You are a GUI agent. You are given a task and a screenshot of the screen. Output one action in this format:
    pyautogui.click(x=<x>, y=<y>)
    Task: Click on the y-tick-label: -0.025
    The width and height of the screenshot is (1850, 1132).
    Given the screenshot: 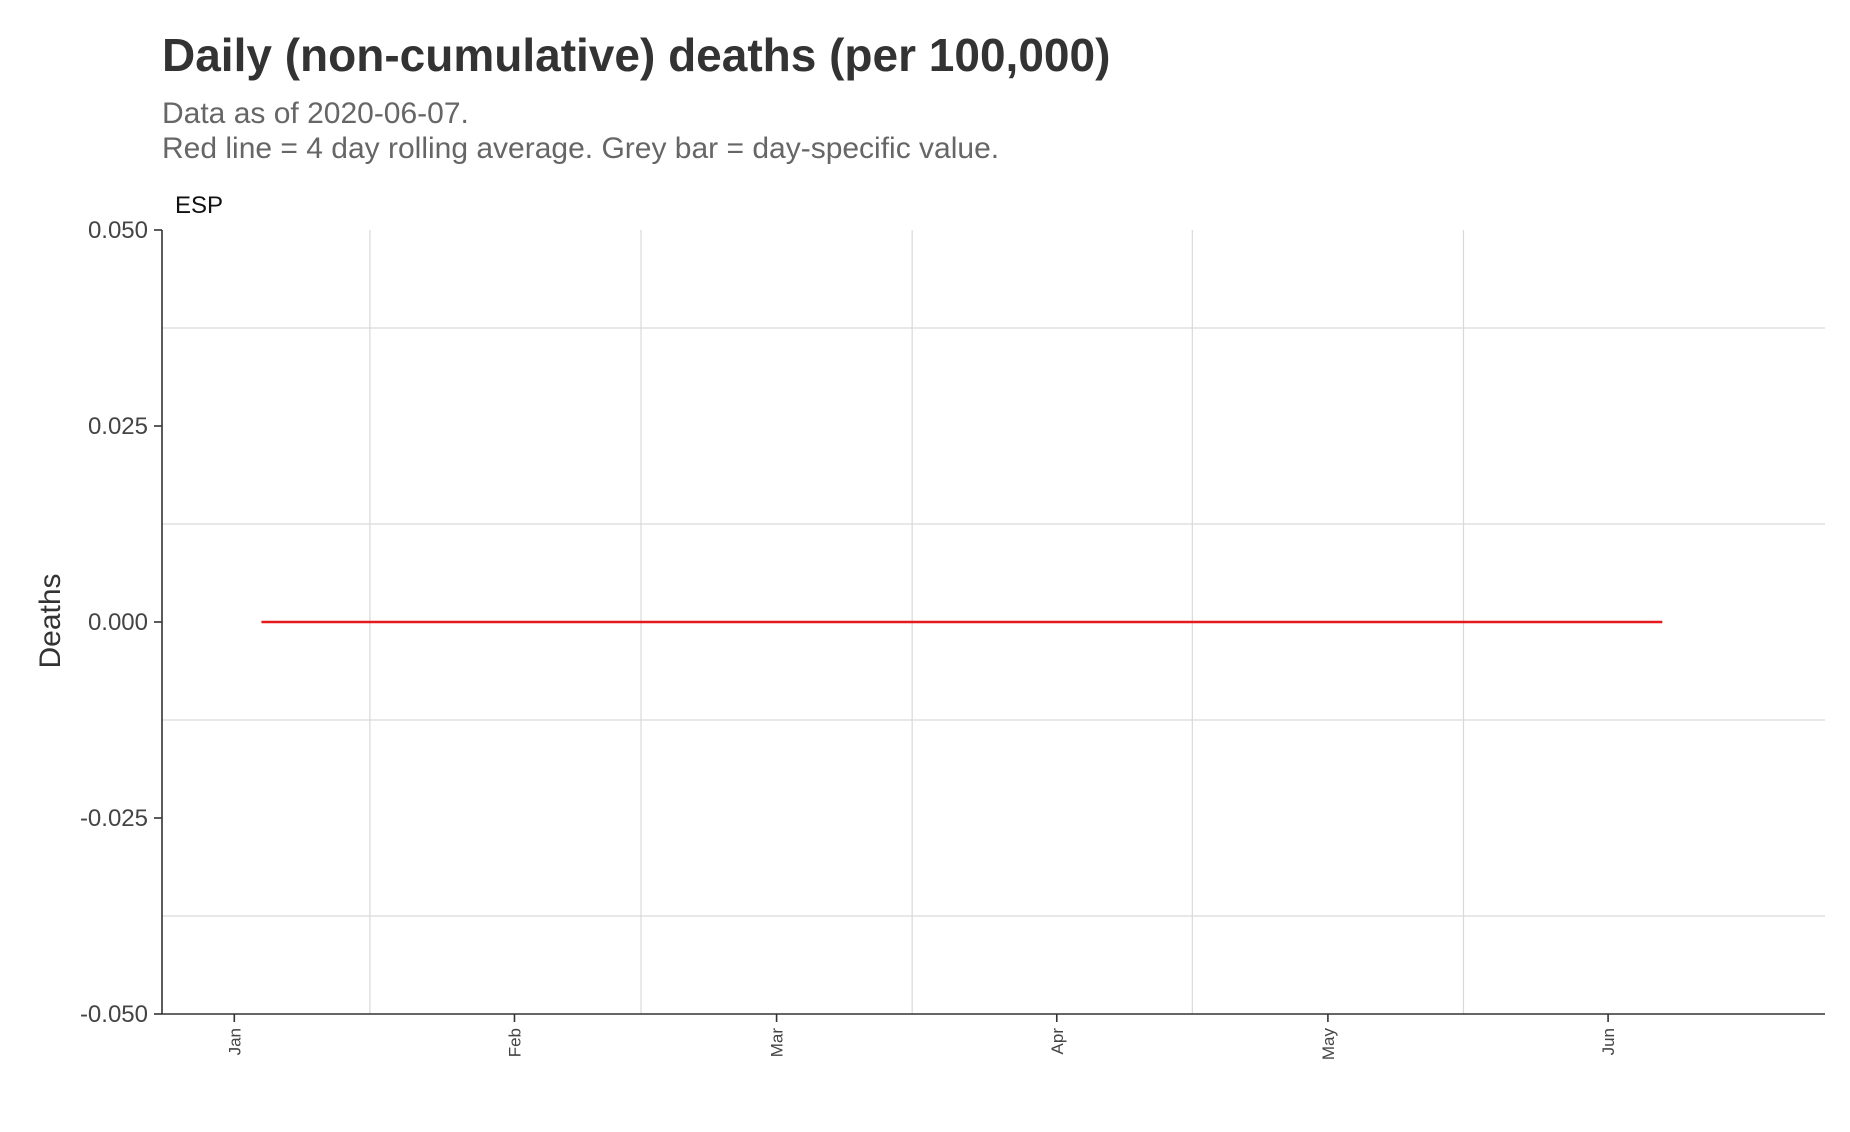 What is the action you would take?
    pyautogui.click(x=114, y=818)
    